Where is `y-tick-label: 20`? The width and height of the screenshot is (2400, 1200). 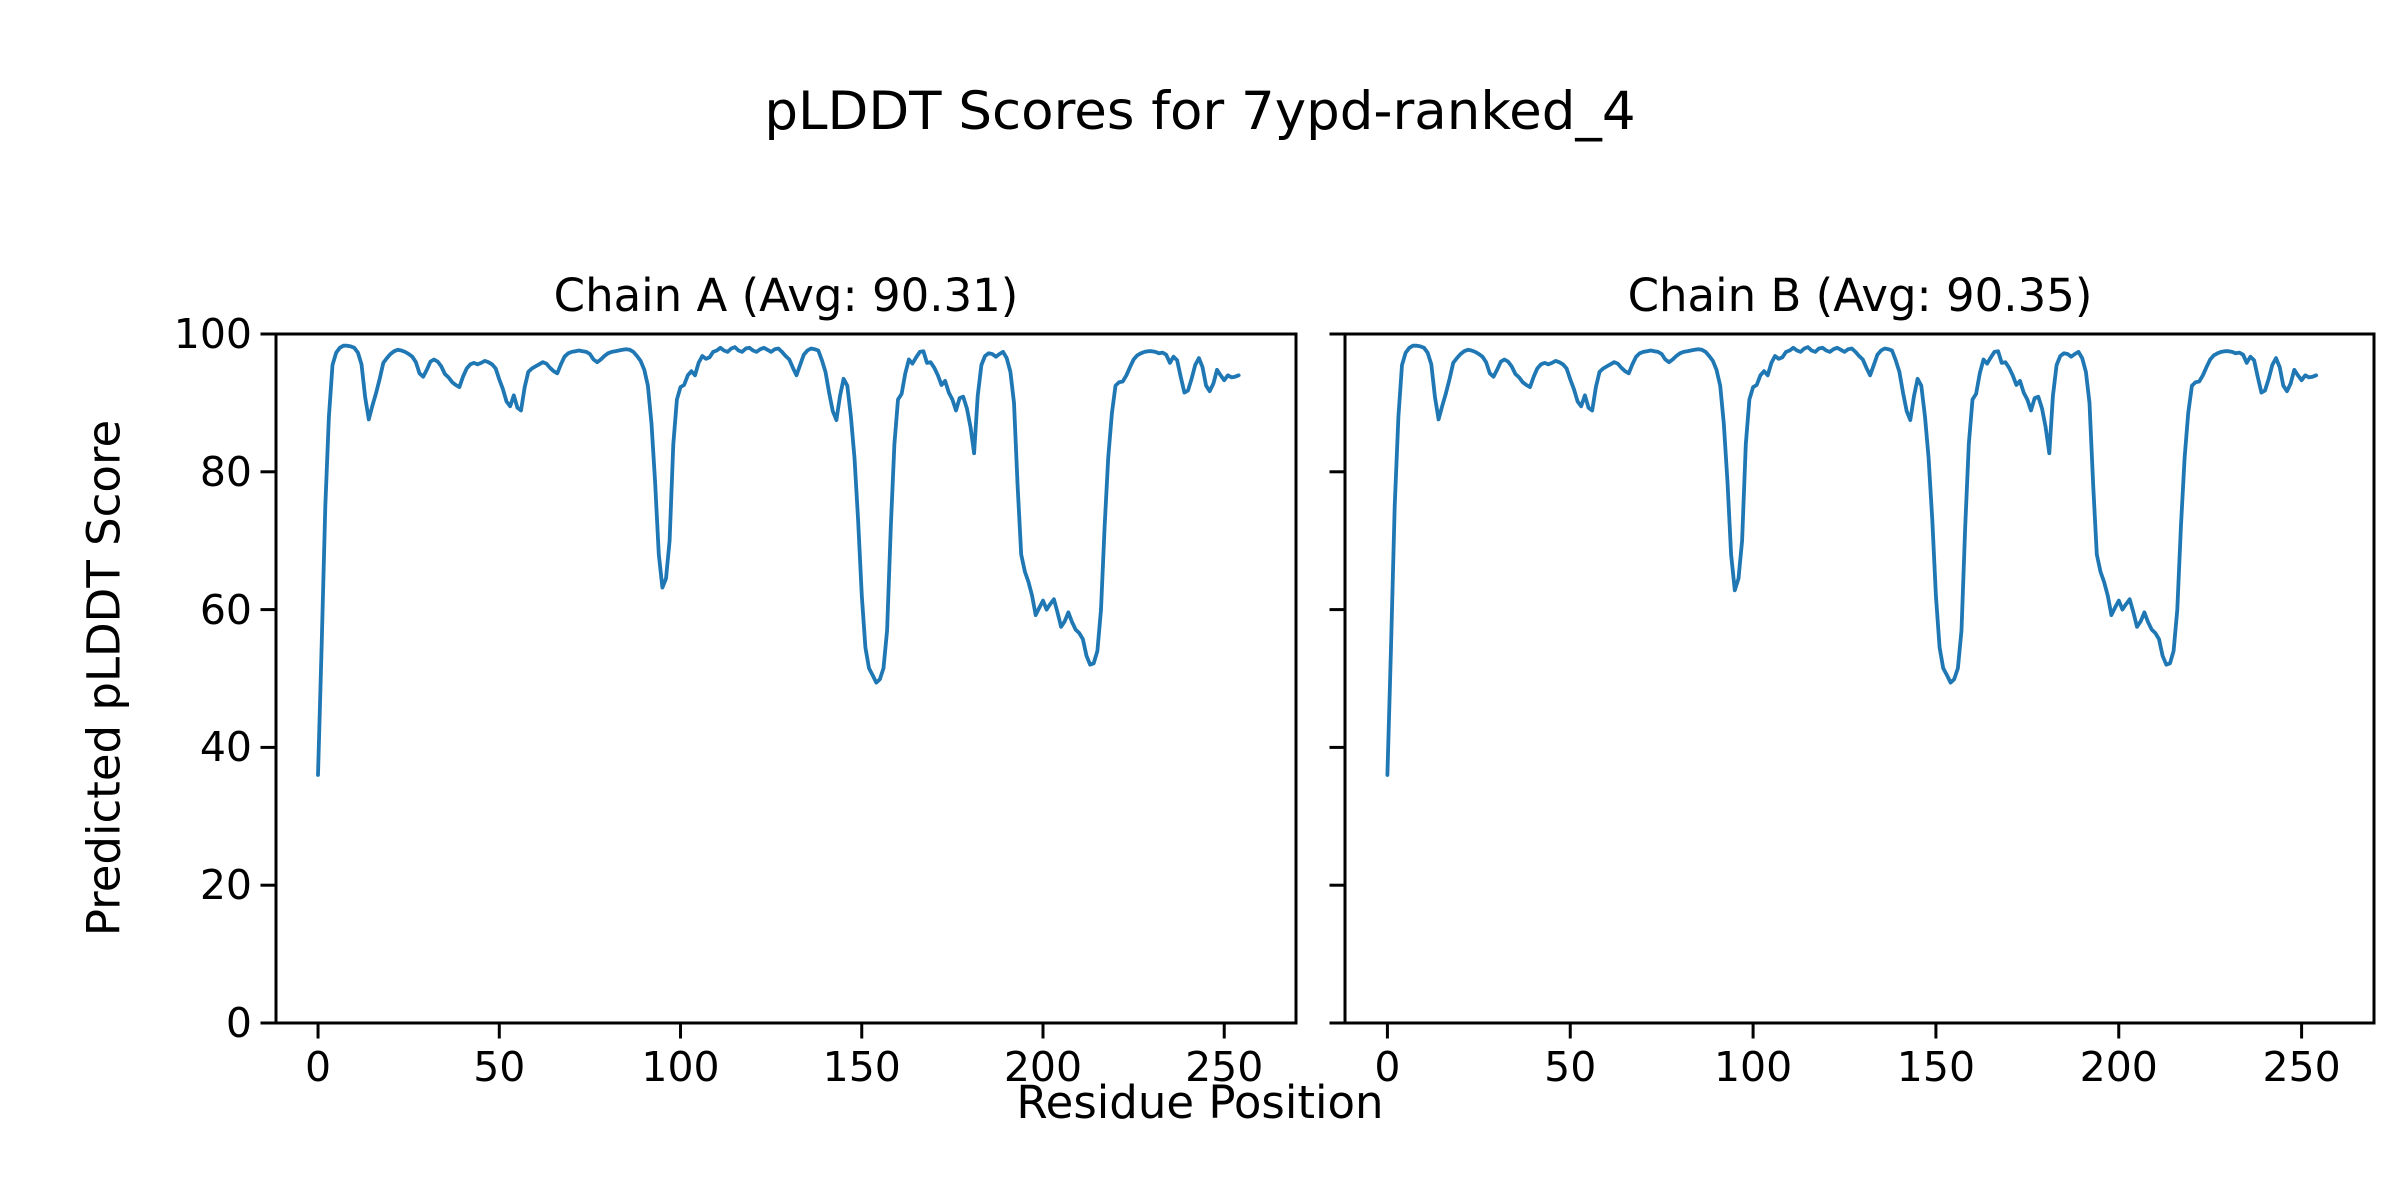
y-tick-label: 20 is located at coordinates (225, 885).